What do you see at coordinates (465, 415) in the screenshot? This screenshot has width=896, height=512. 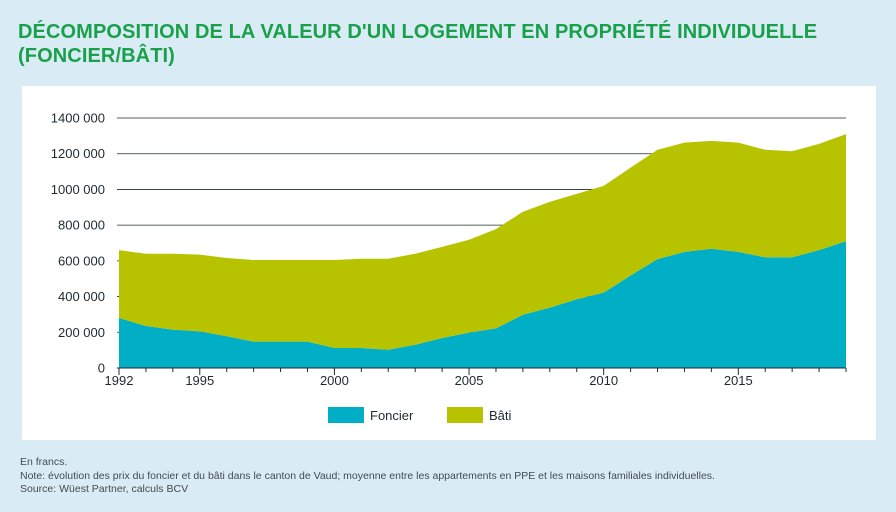 I see `legend-swatch-bati` at bounding box center [465, 415].